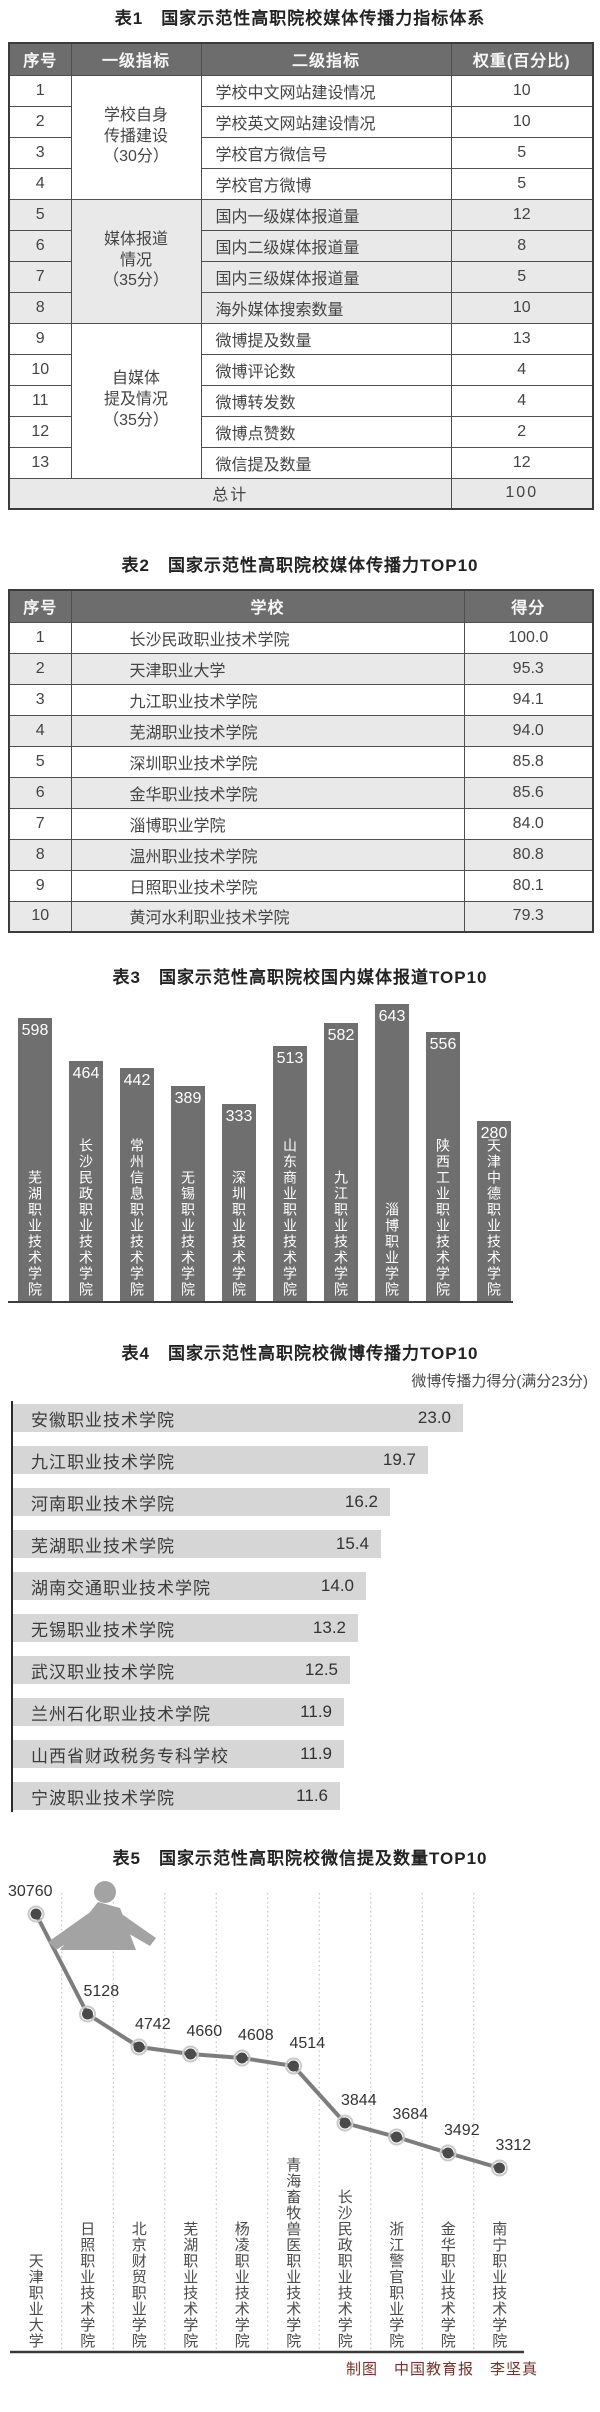 This screenshot has height=2412, width=600. What do you see at coordinates (329, 1627) in the screenshot?
I see `bar-value-label: 13.2` at bounding box center [329, 1627].